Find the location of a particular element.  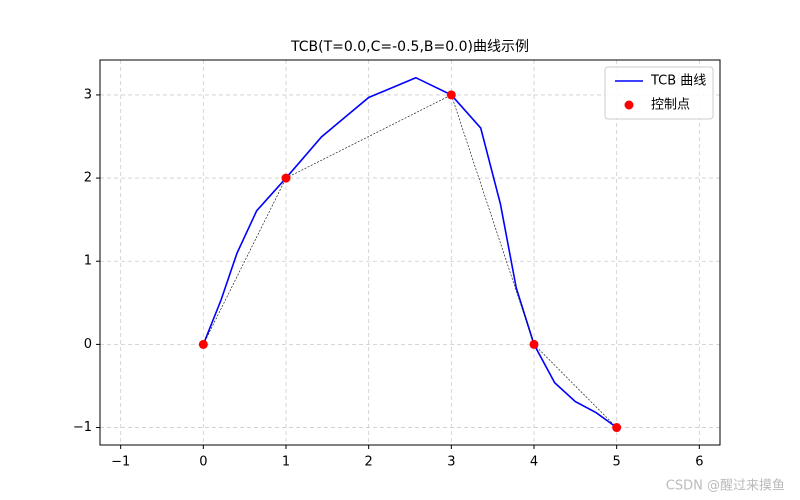

y-tick-label: 3 is located at coordinates (88, 94).